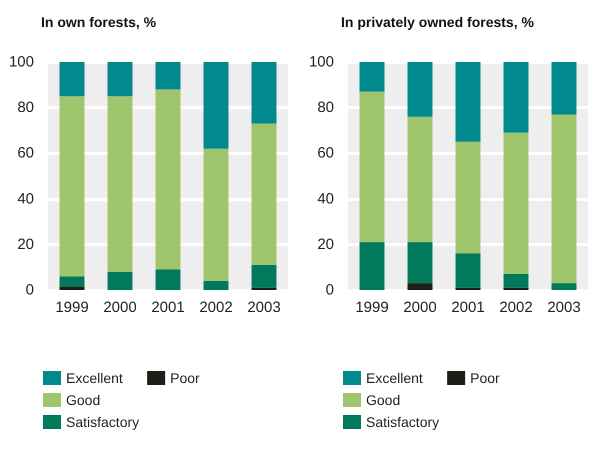  Describe the element at coordinates (99, 22) in the screenshot. I see `chart-title: In own forests, %` at that location.